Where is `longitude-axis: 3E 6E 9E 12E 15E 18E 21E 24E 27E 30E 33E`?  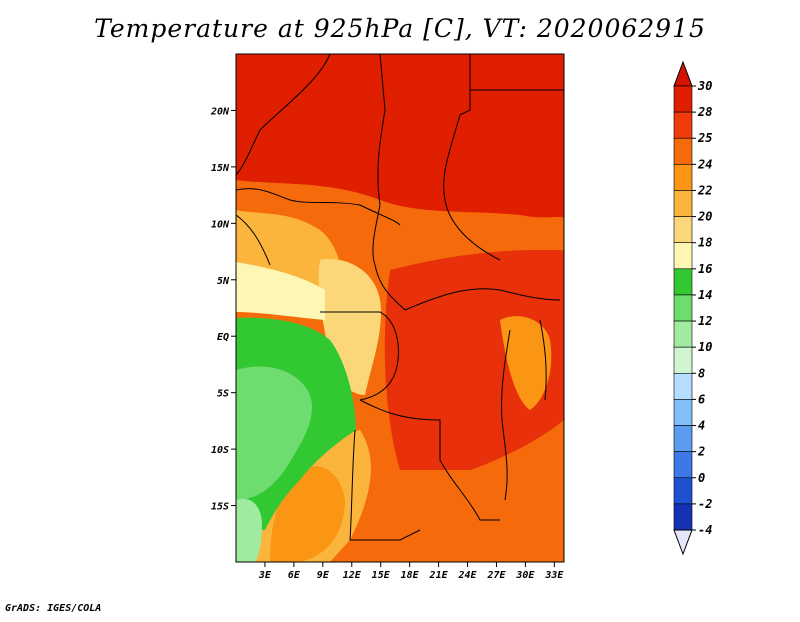
longitude-axis: 3E 6E 9E 12E 15E 18E 21E 24E 27E 30E 33E is located at coordinates (411, 571).